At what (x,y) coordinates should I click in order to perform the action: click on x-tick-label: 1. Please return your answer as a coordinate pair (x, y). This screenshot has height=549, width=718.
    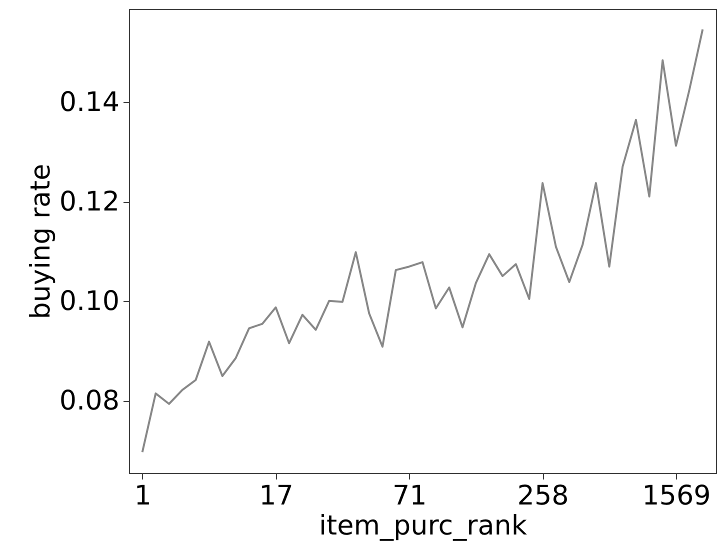
    Looking at the image, I should click on (143, 496).